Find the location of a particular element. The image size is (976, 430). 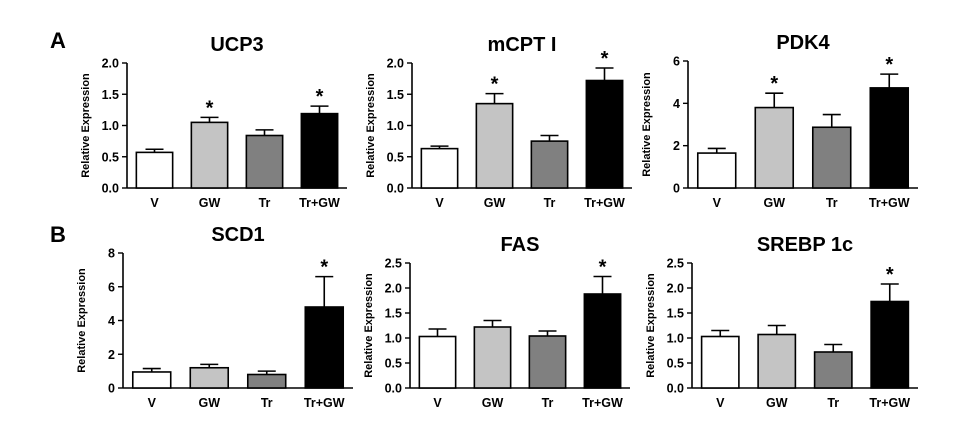

chart-title: SREBP 1c is located at coordinates (805, 245).